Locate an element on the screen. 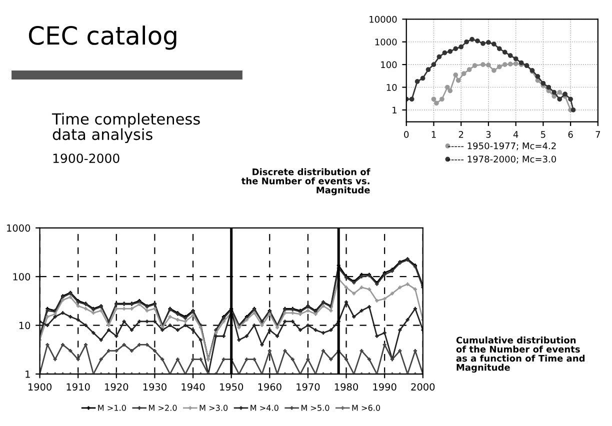  x-tick-label: 0 is located at coordinates (406, 134).